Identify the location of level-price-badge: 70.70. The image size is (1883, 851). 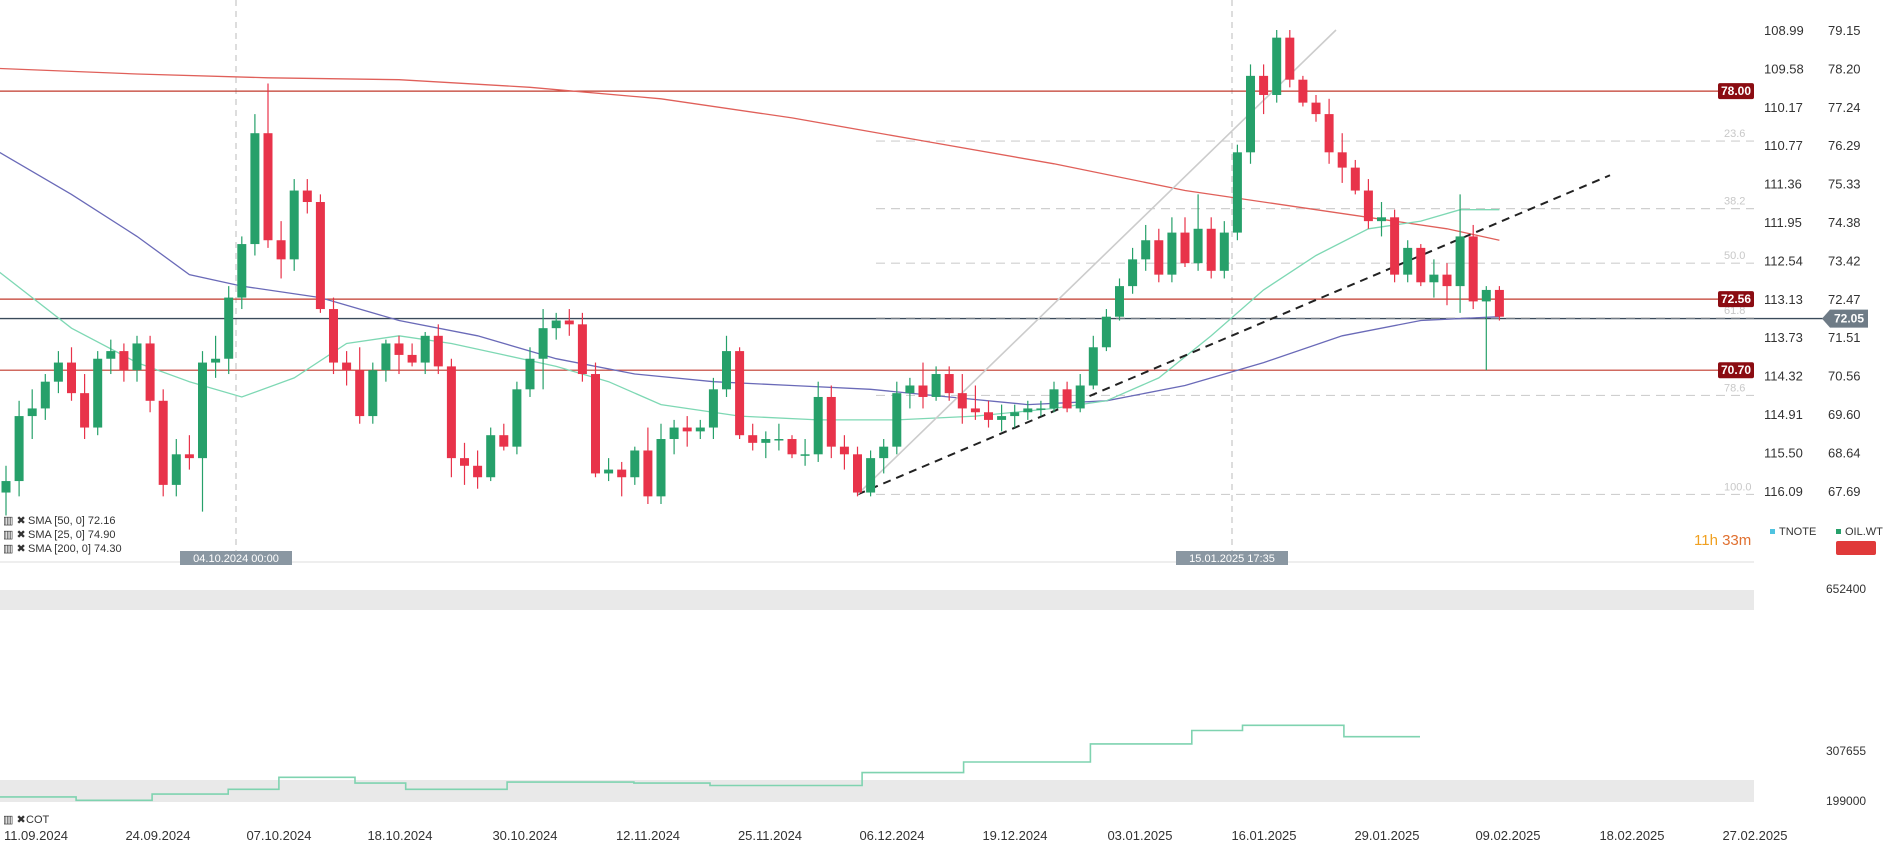
(1736, 370).